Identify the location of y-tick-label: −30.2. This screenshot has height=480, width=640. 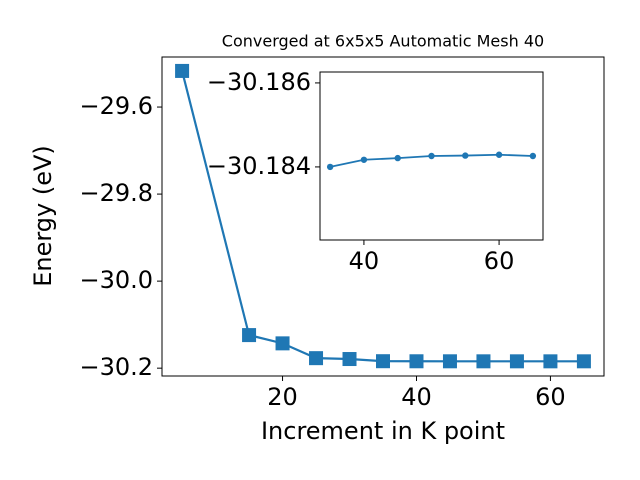
(116, 367).